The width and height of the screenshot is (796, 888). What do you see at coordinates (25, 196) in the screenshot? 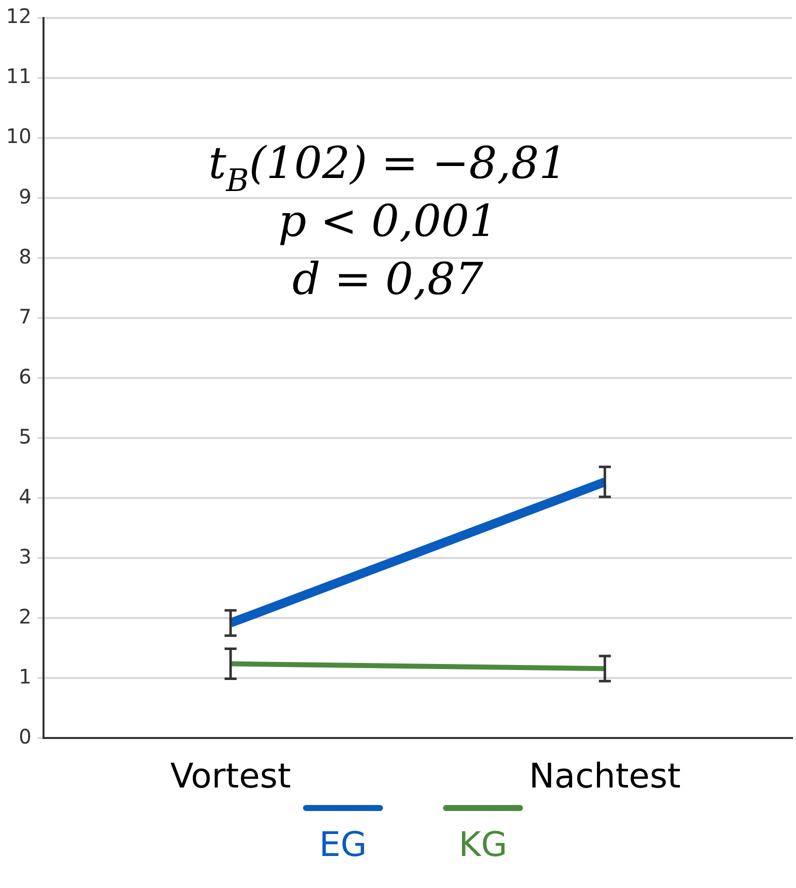
I see `y-tick-label: 9` at bounding box center [25, 196].